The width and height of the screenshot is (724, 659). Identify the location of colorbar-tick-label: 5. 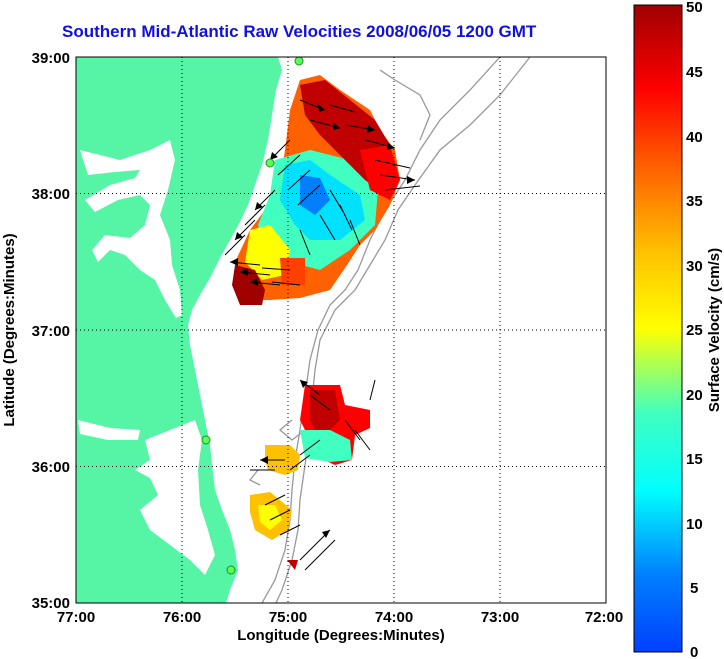
(694, 588).